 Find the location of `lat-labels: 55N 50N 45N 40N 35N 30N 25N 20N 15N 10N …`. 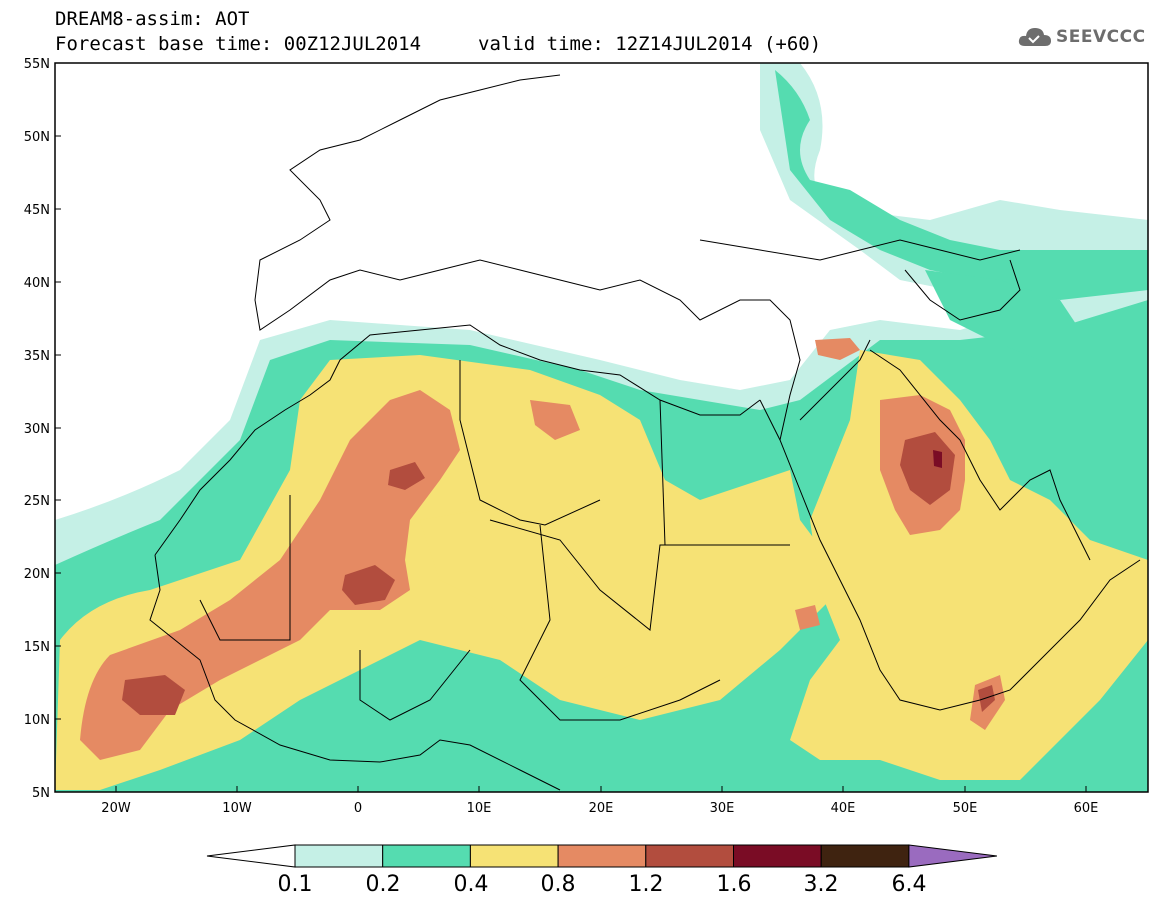

lat-labels: 55N 50N 45N 40N 35N 30N 25N 20N 15N 10N … is located at coordinates (37, 429).